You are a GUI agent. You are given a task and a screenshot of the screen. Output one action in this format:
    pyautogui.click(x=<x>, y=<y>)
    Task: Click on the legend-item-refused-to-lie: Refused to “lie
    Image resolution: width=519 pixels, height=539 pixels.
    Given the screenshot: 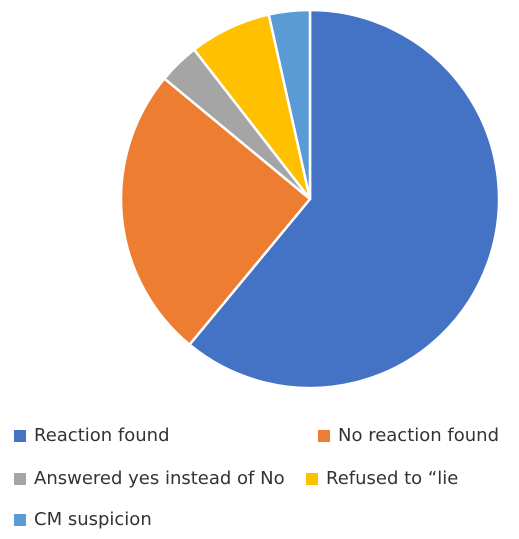 What is the action you would take?
    pyautogui.click(x=382, y=479)
    